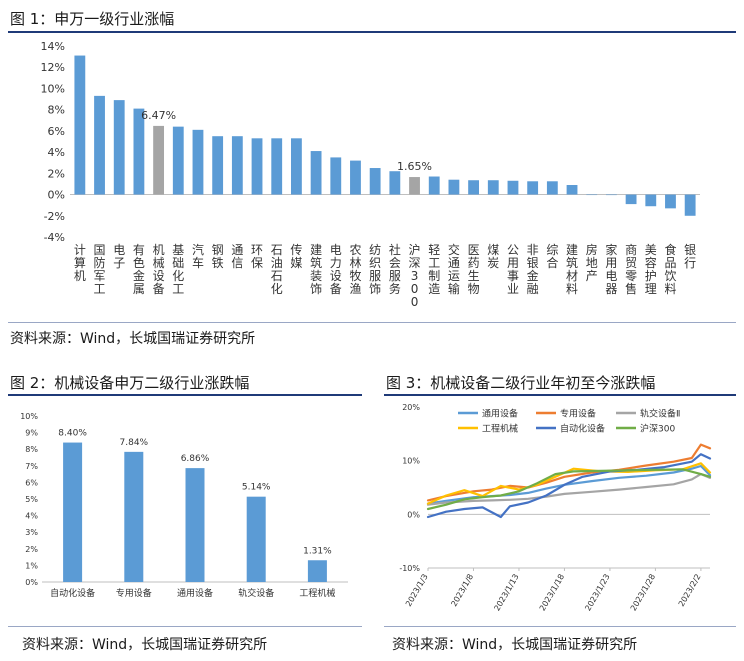  Describe the element at coordinates (158, 115) in the screenshot. I see `data-label: 6.47%` at that location.